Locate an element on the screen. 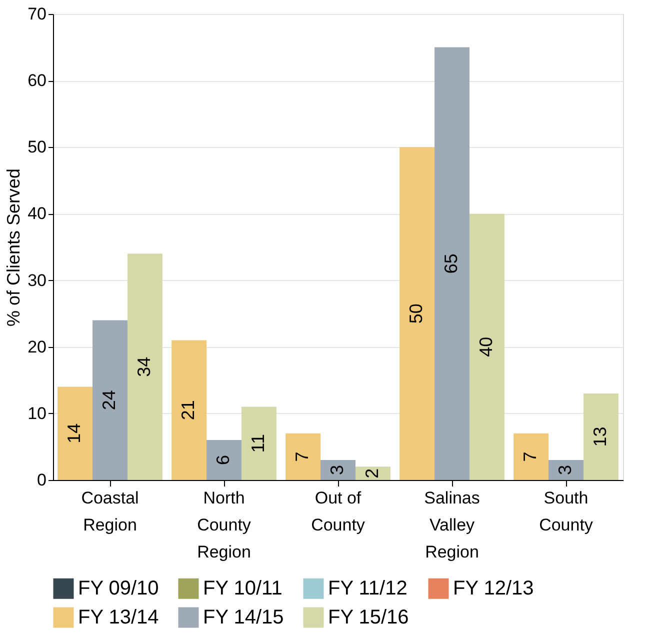  data-label: 65 is located at coordinates (451, 264).